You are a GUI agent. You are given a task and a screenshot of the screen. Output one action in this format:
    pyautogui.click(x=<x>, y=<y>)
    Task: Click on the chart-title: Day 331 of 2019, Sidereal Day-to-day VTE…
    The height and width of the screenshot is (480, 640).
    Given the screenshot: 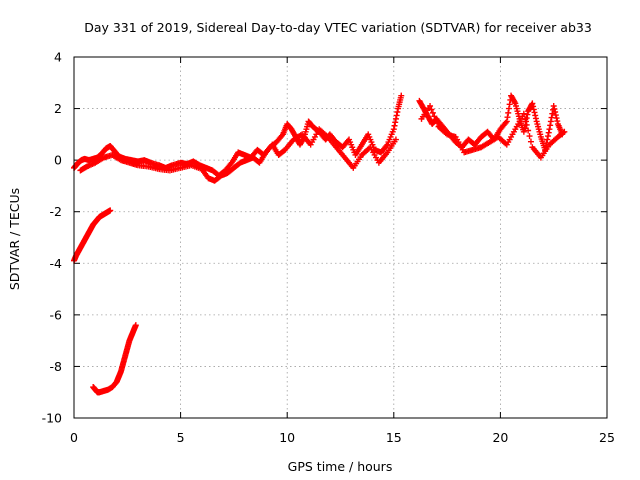 What is the action you would take?
    pyautogui.click(x=338, y=27)
    